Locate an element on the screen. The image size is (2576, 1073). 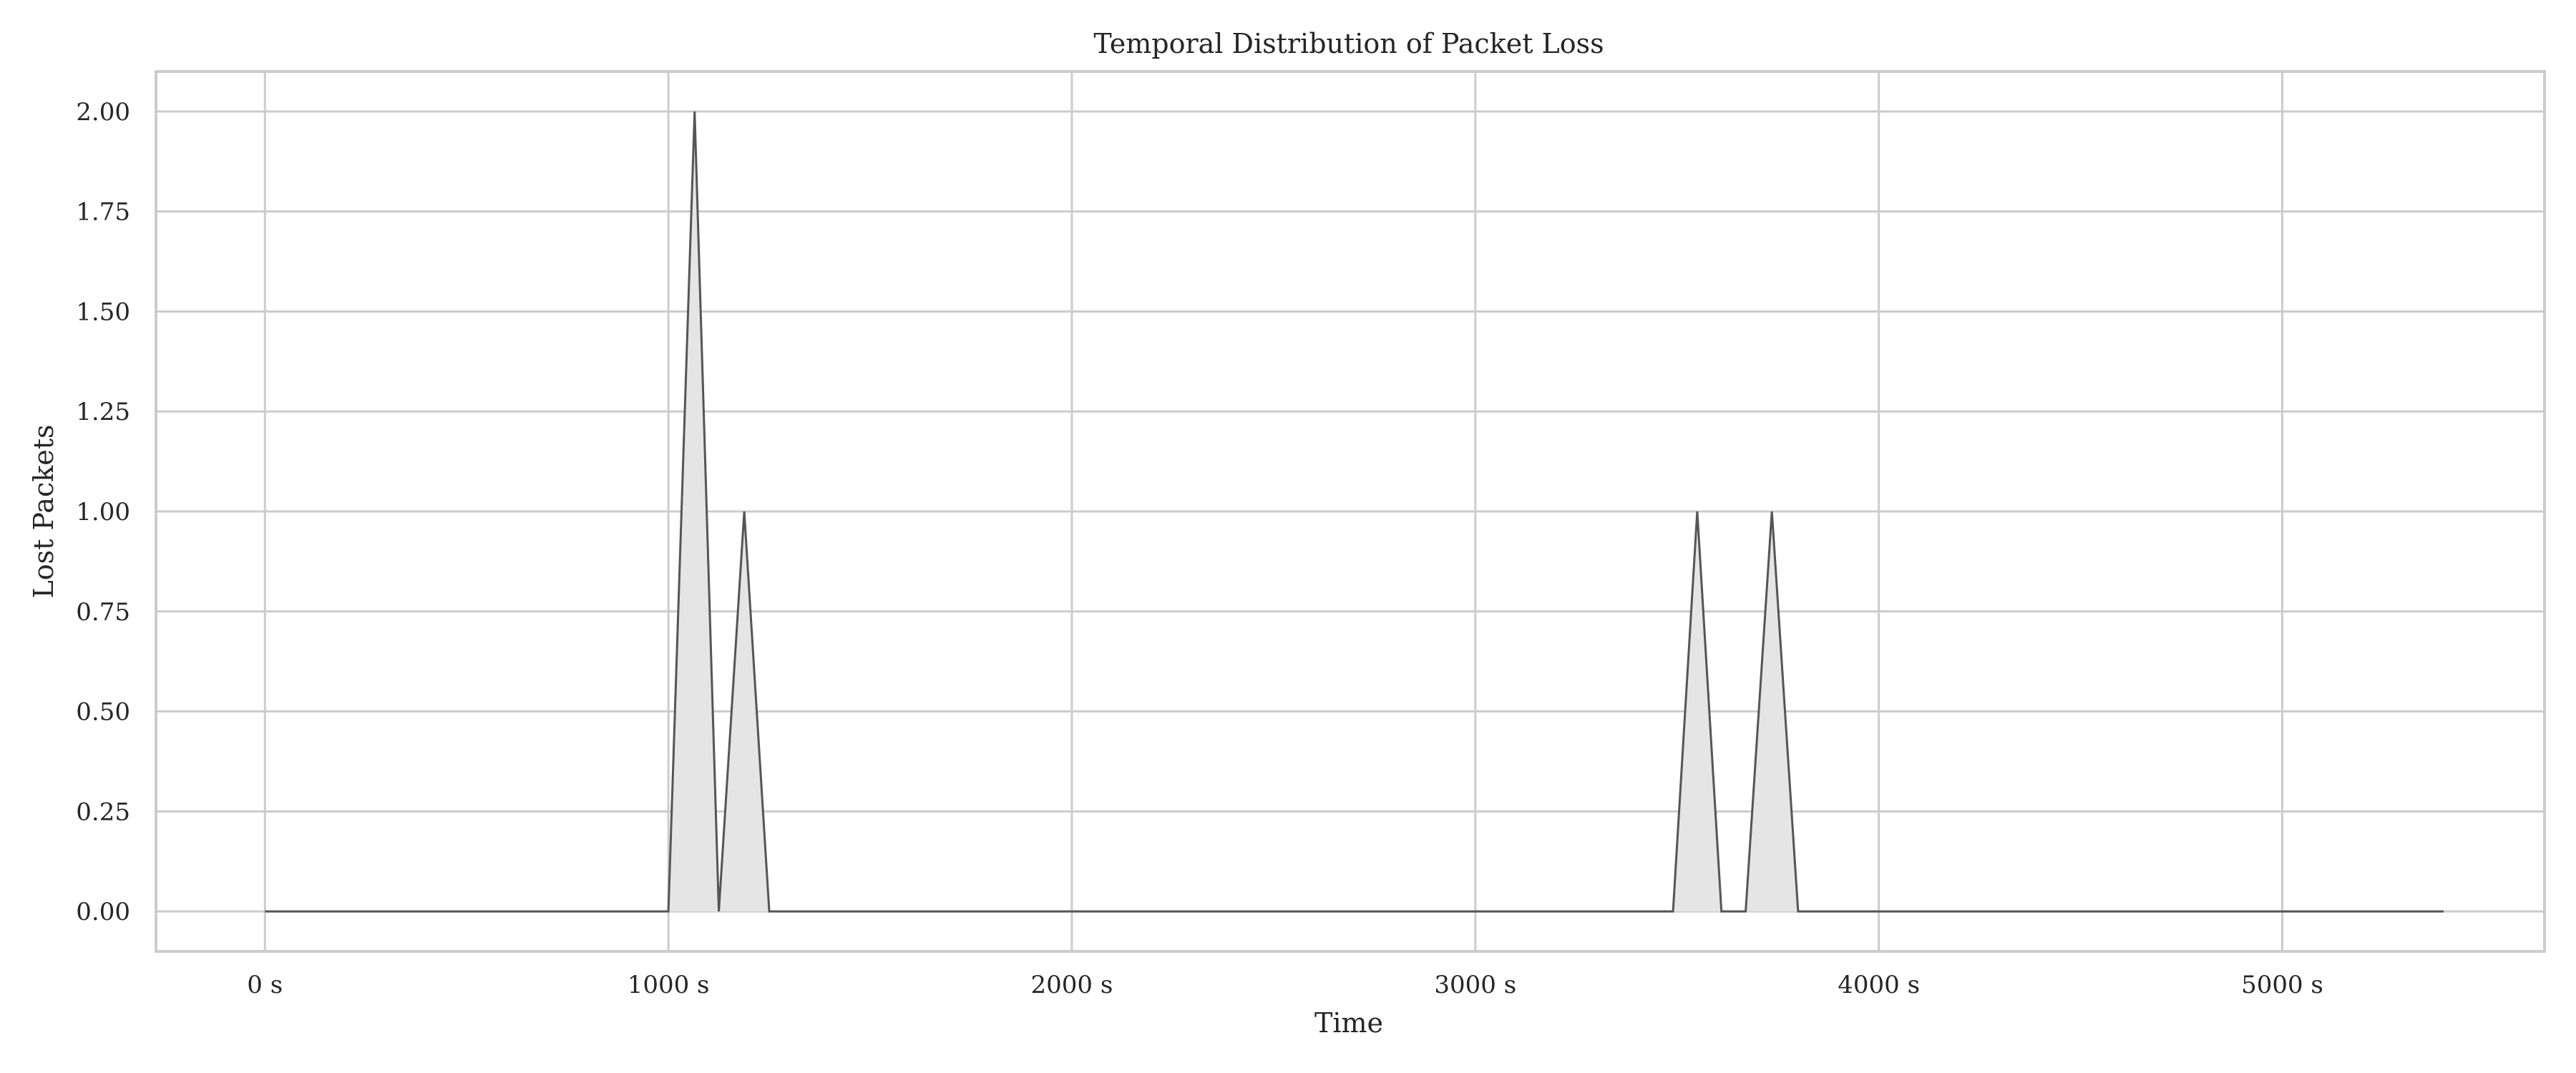
x-tick-label: 1000 s is located at coordinates (669, 985).